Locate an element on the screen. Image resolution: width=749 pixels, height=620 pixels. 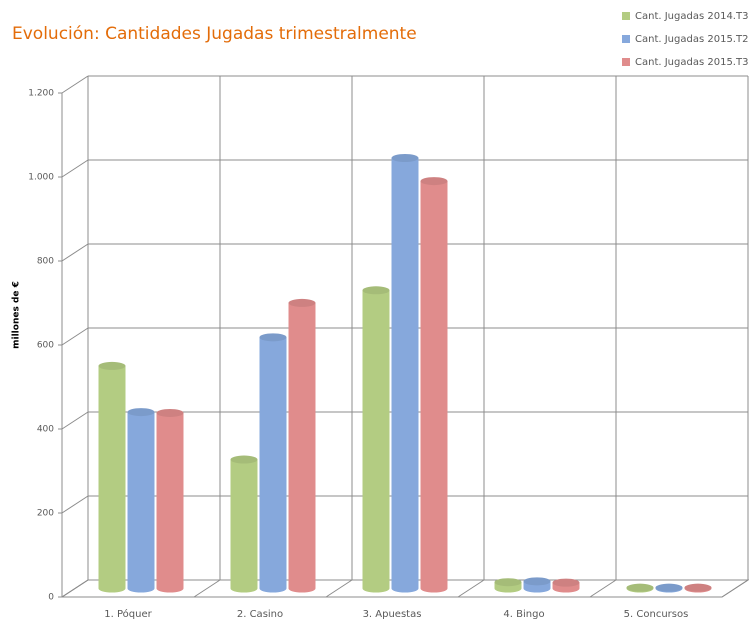
legend-label: Cant. Jugadas 2015.T2 is located at coordinates (691, 39).